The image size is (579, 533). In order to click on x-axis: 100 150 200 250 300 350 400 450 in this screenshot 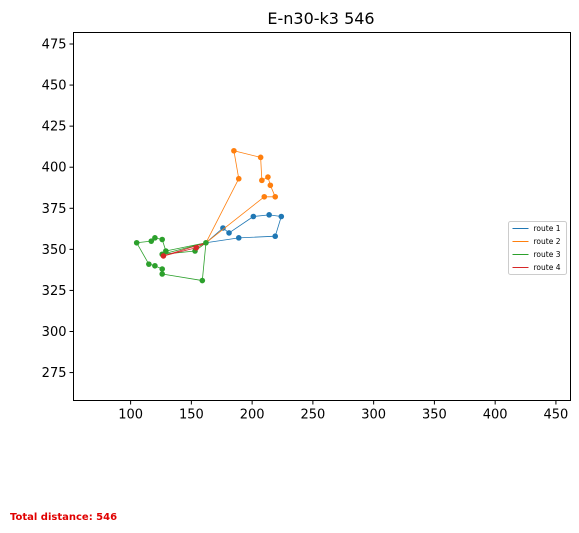, I will do `click(343, 411)`.